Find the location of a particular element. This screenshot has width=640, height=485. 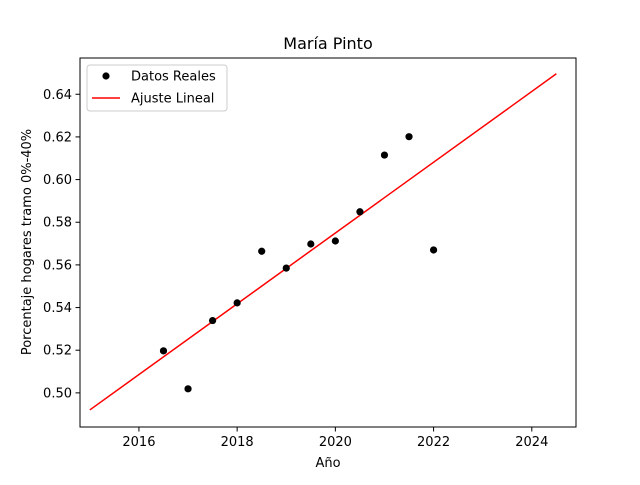

legend-marker-datos-reales is located at coordinates (106, 76).